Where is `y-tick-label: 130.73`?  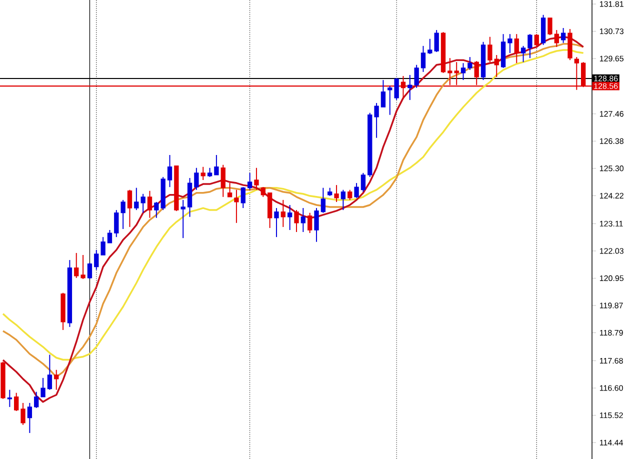 y-tick-label: 130.73 is located at coordinates (612, 31).